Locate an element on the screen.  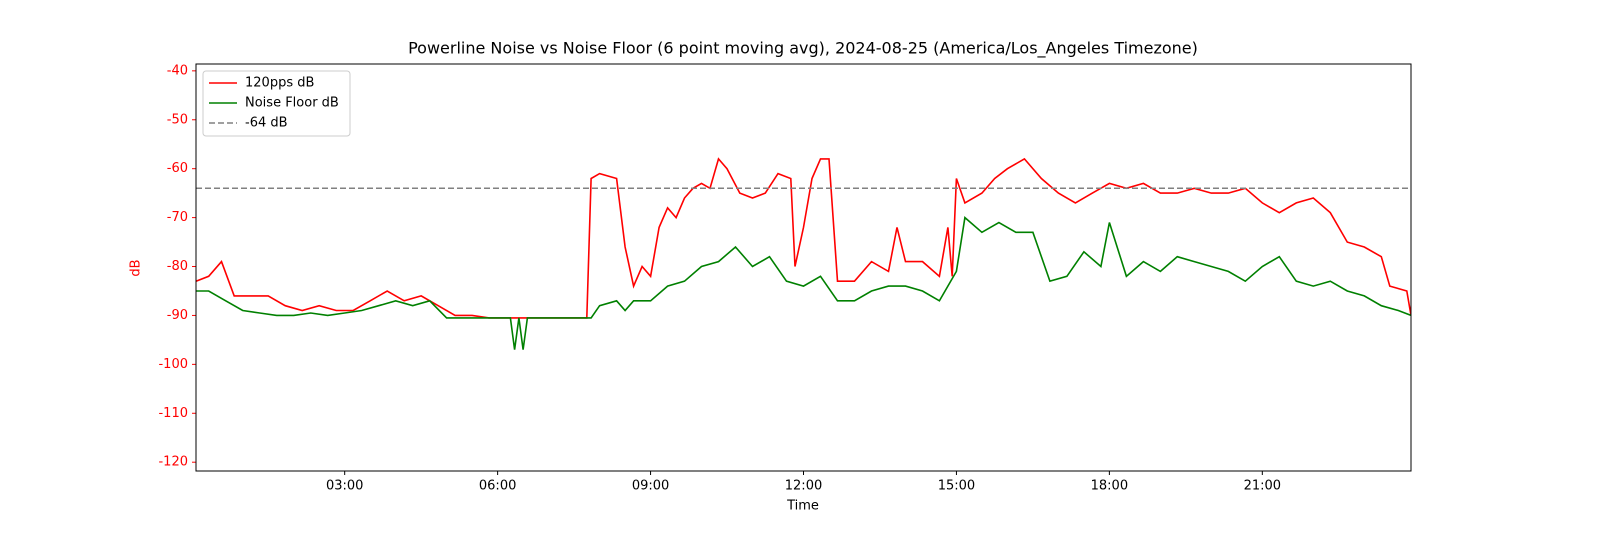
x-tick-label: 21:00 is located at coordinates (1262, 486).